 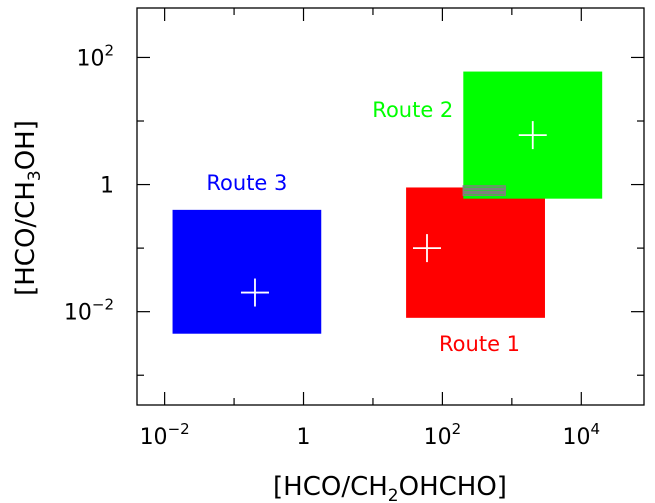 What do you see at coordinates (393, 494) in the screenshot?
I see `x-axis-label-sub: 2` at bounding box center [393, 494].